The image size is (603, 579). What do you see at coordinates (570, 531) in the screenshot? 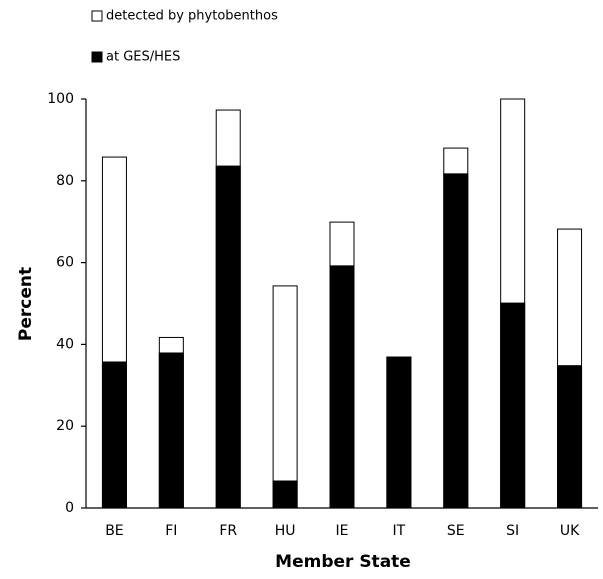
I see `x-tick-label: UK` at bounding box center [570, 531].